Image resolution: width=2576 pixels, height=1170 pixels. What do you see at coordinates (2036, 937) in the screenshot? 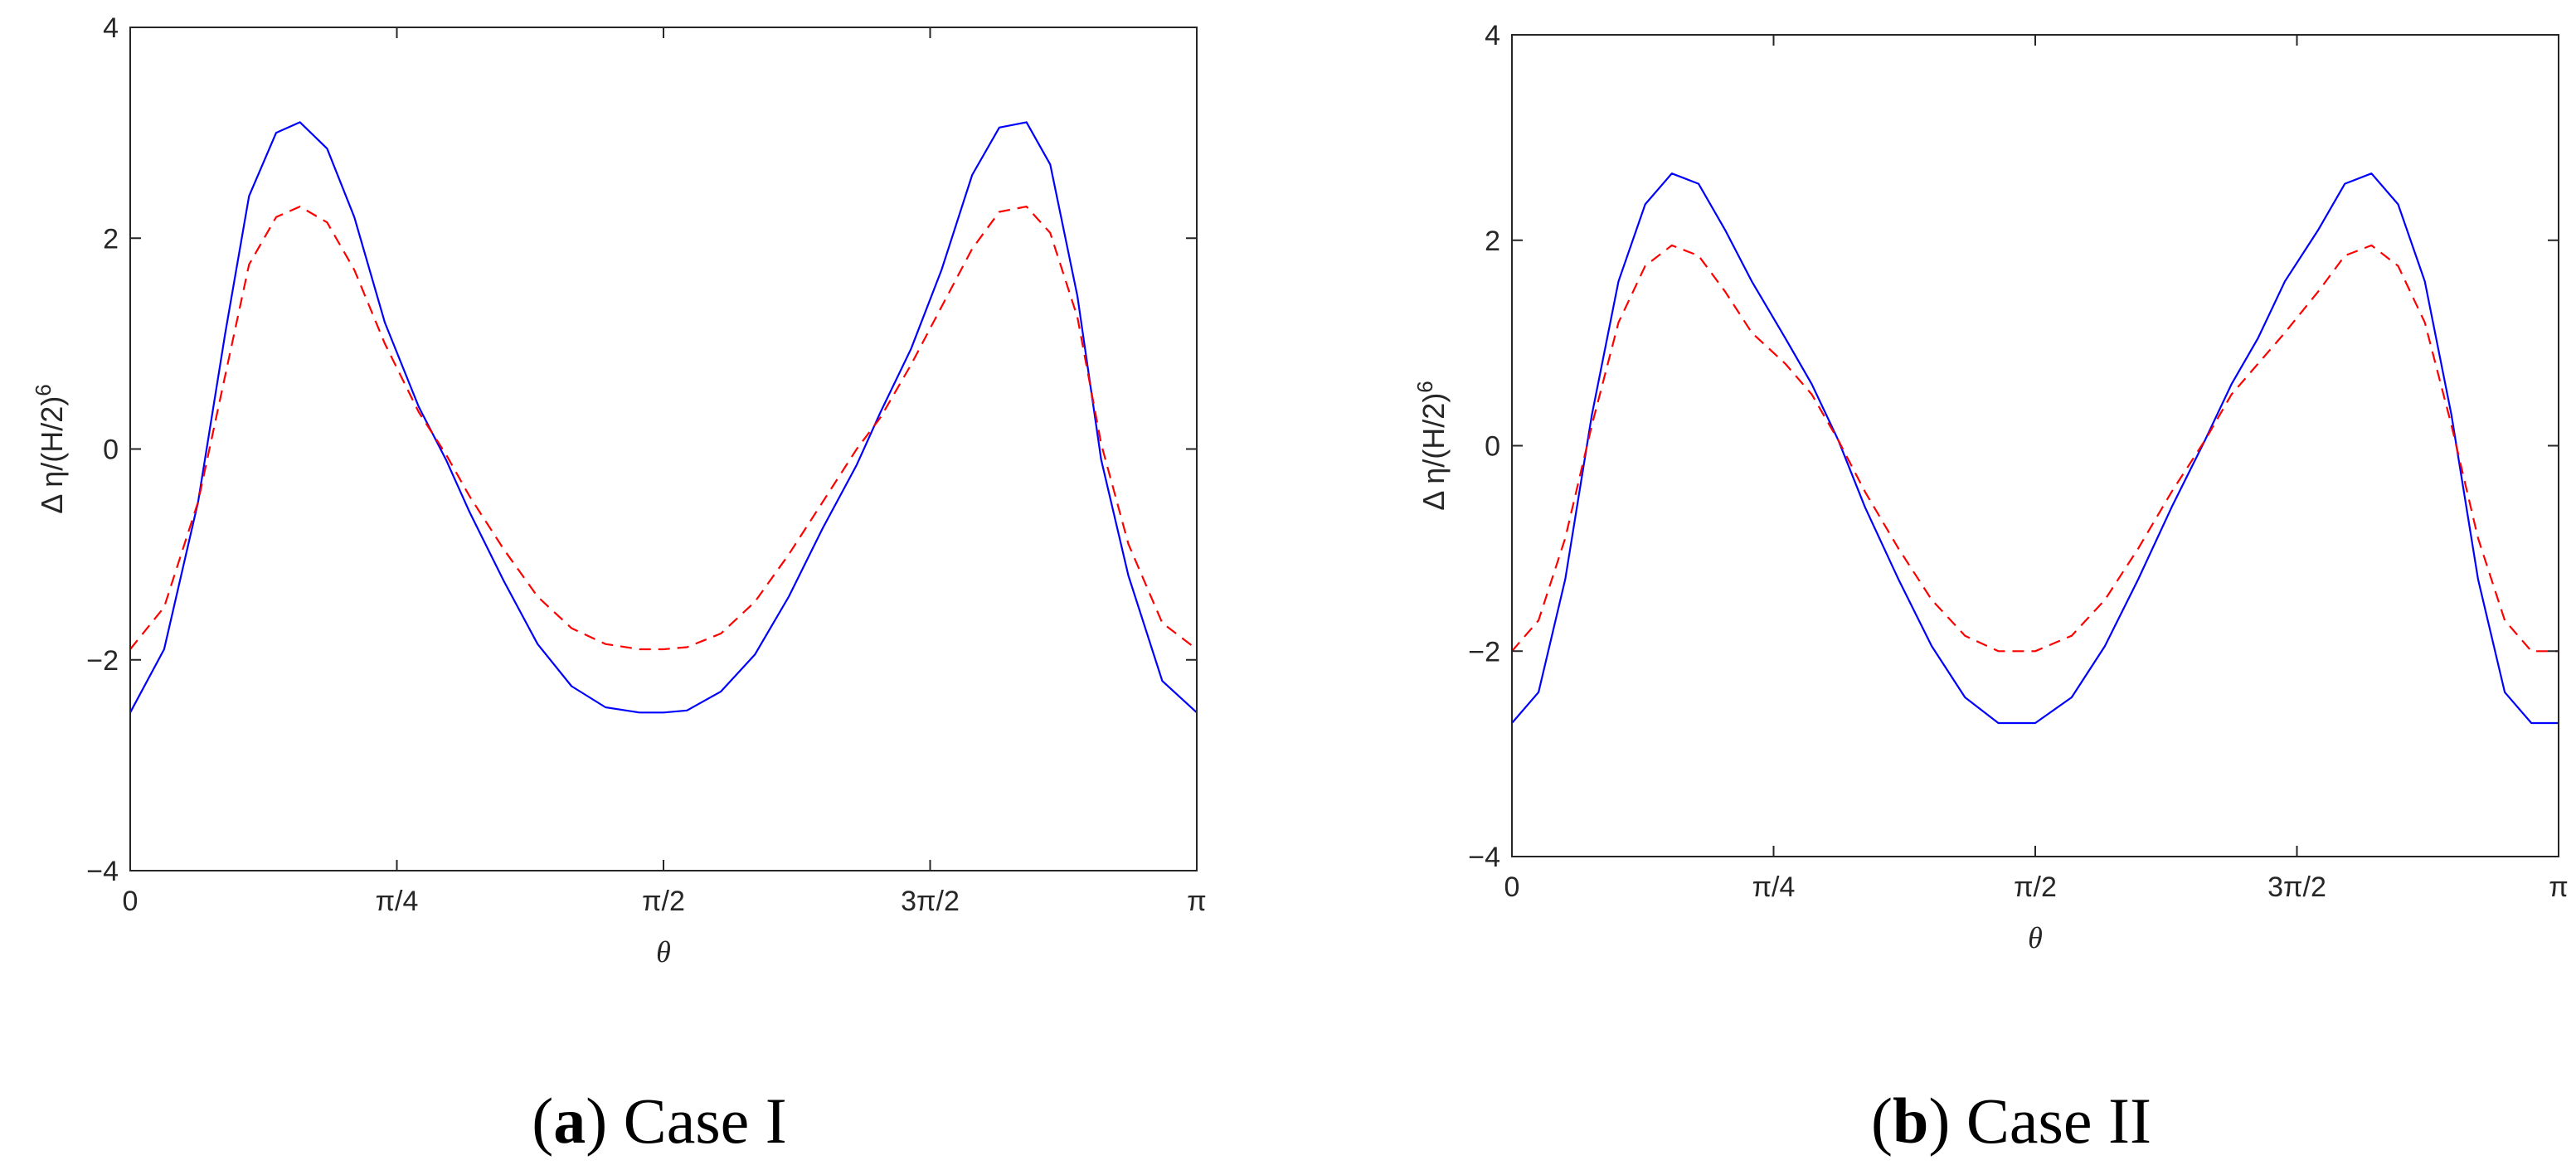
I see `x-axis-label-b: θ` at bounding box center [2036, 937].